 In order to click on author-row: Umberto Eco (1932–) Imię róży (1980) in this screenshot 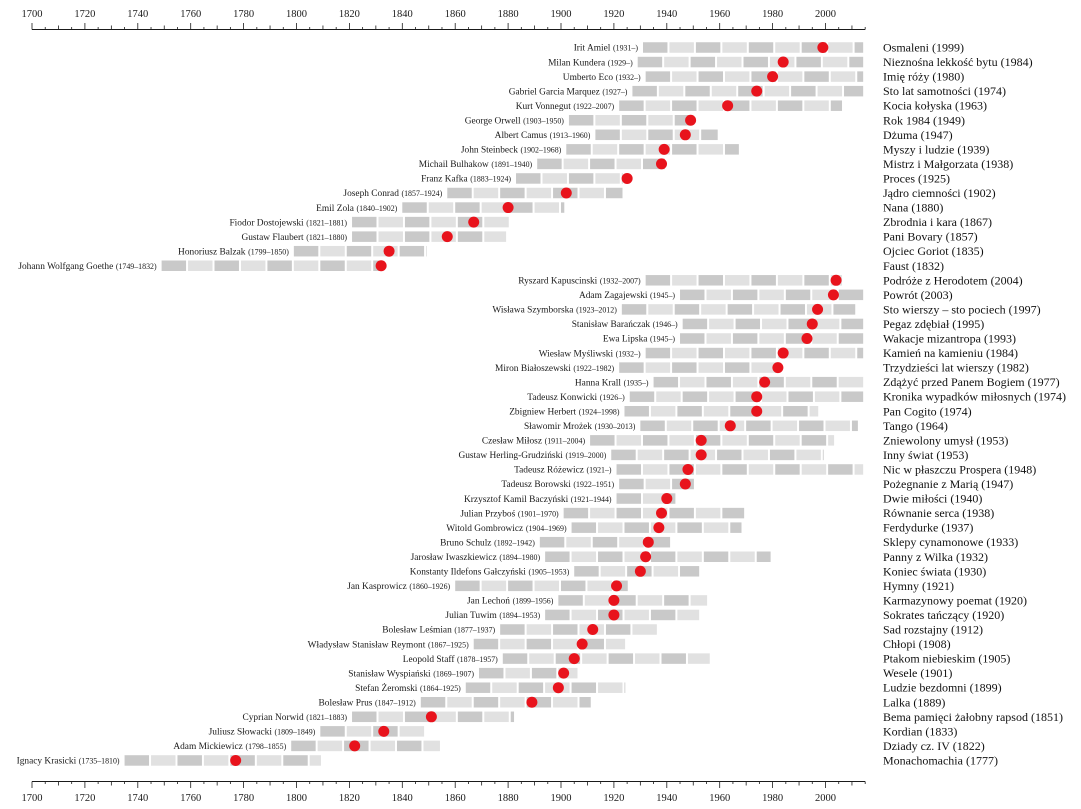, I will do `click(764, 77)`.